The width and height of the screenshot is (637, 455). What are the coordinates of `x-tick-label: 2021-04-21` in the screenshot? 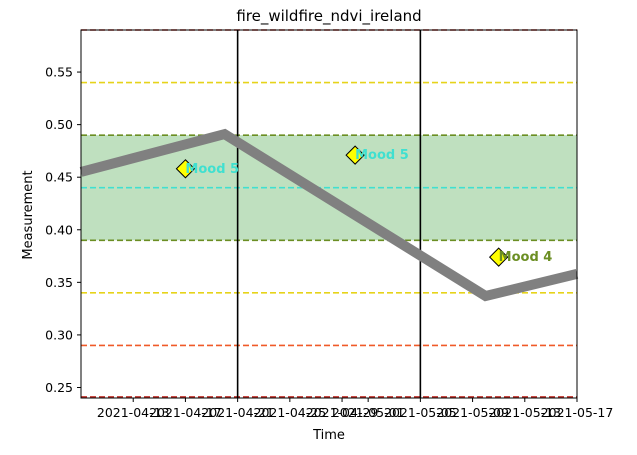 It's located at (237, 412).